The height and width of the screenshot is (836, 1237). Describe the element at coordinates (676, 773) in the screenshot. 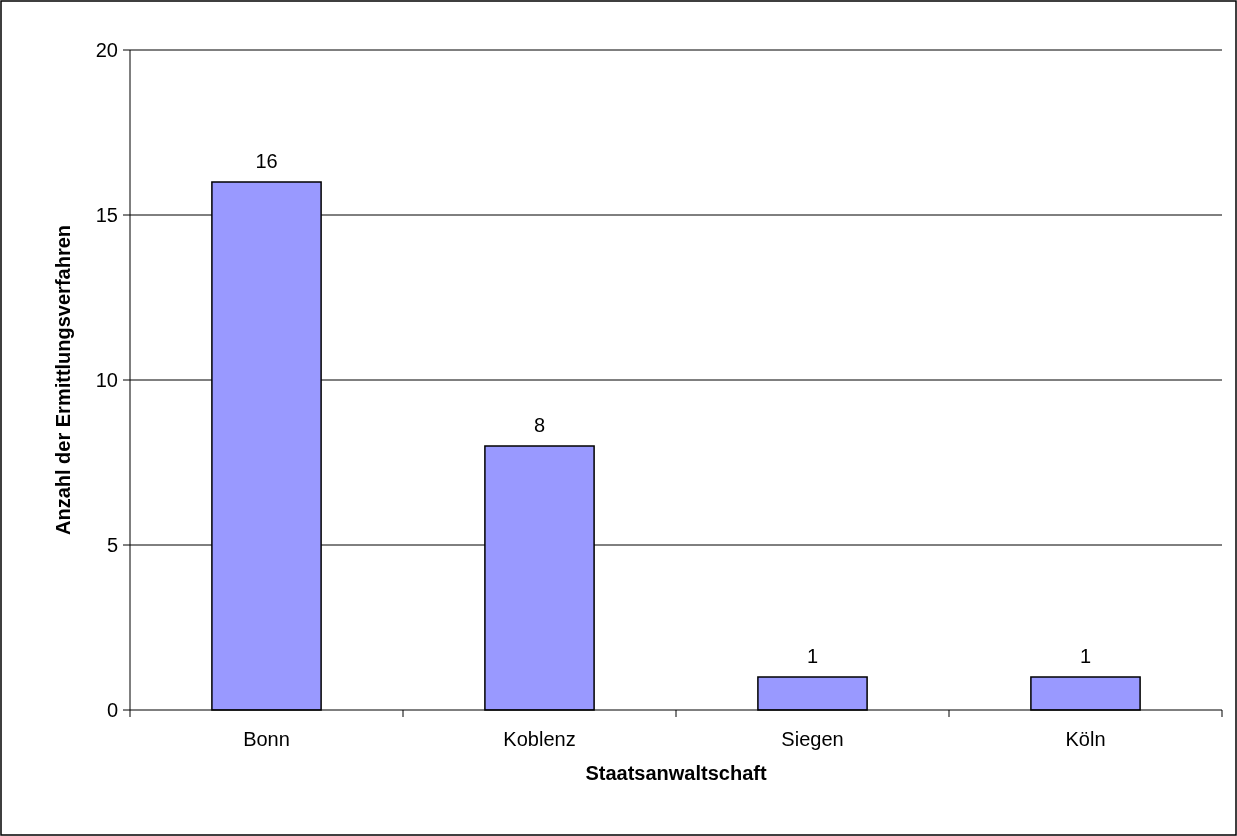

I see `x-axis-title: Staatsanwaltschaft` at that location.